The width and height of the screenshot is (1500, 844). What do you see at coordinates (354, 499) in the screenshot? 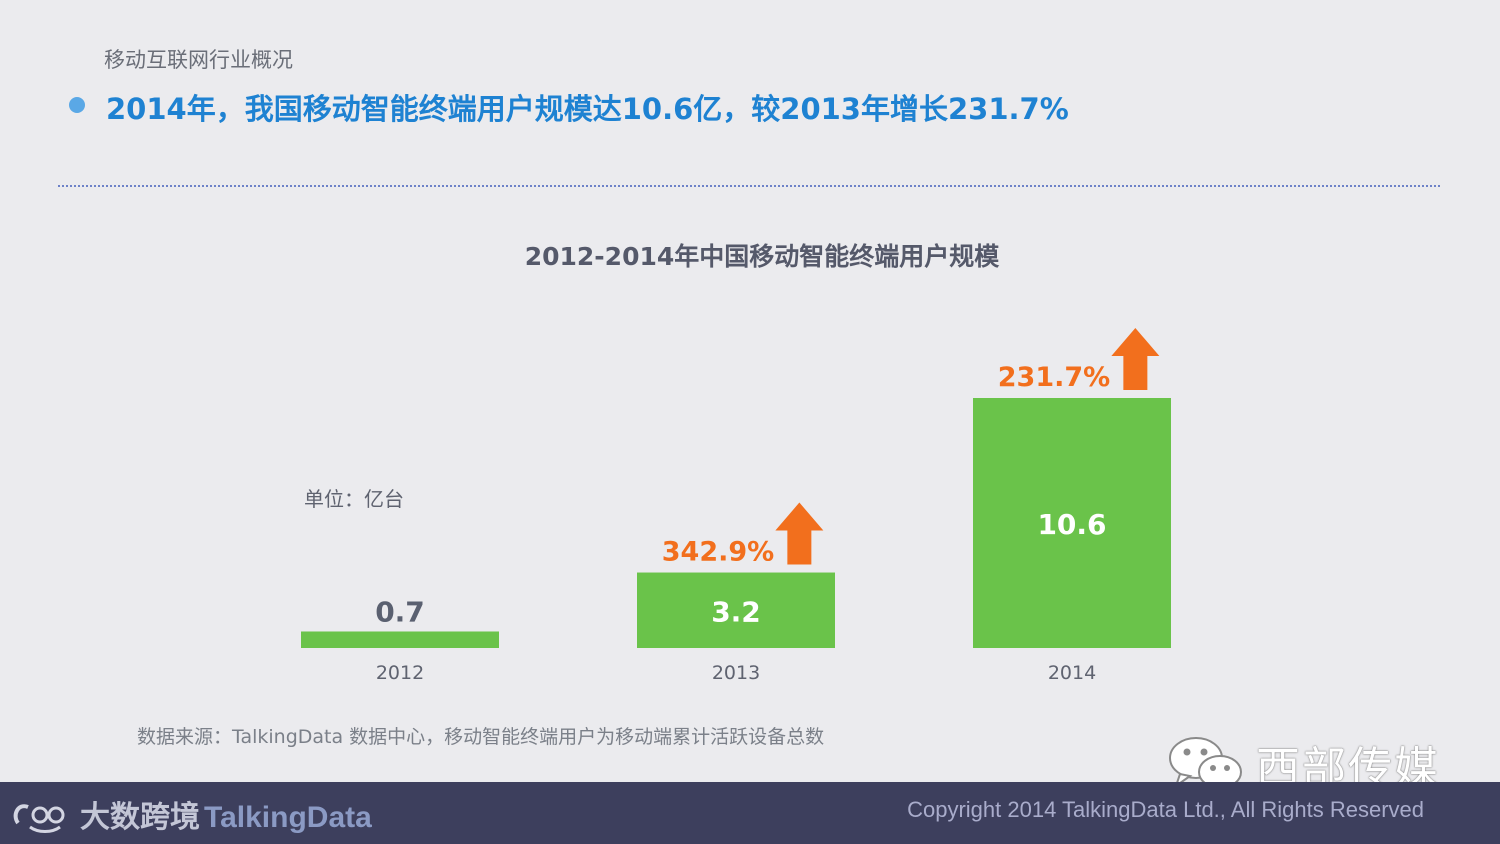
I see `unit-label: 单位：亿台` at bounding box center [354, 499].